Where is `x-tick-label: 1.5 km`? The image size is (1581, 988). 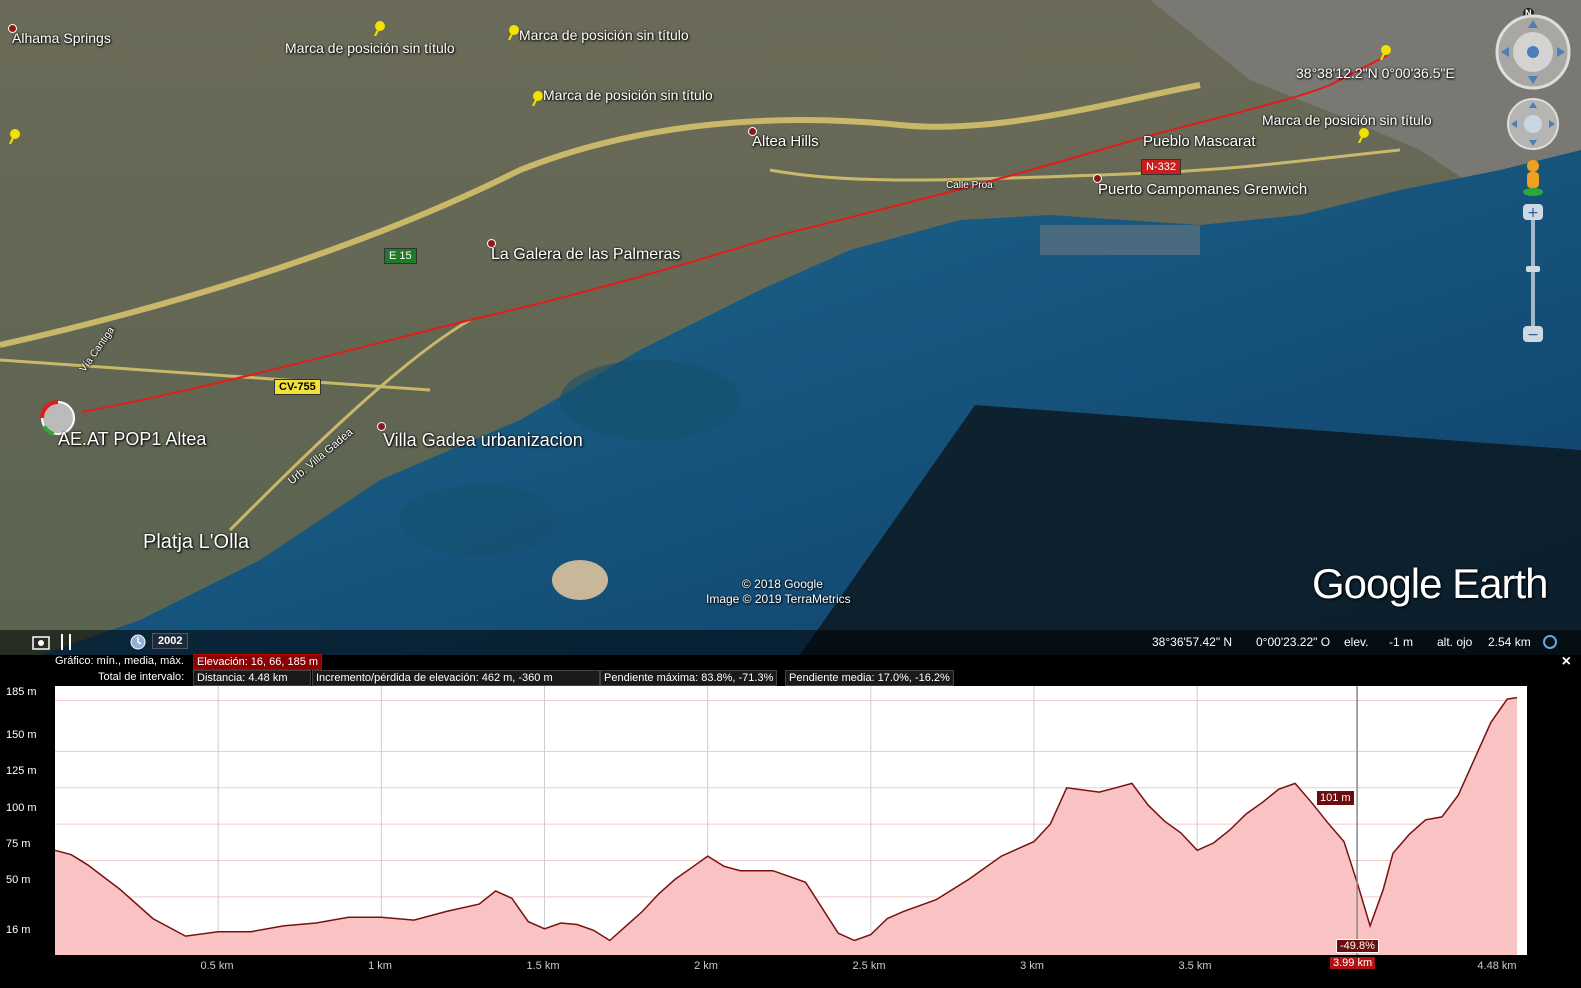
x-tick-label: 1.5 km is located at coordinates (543, 966).